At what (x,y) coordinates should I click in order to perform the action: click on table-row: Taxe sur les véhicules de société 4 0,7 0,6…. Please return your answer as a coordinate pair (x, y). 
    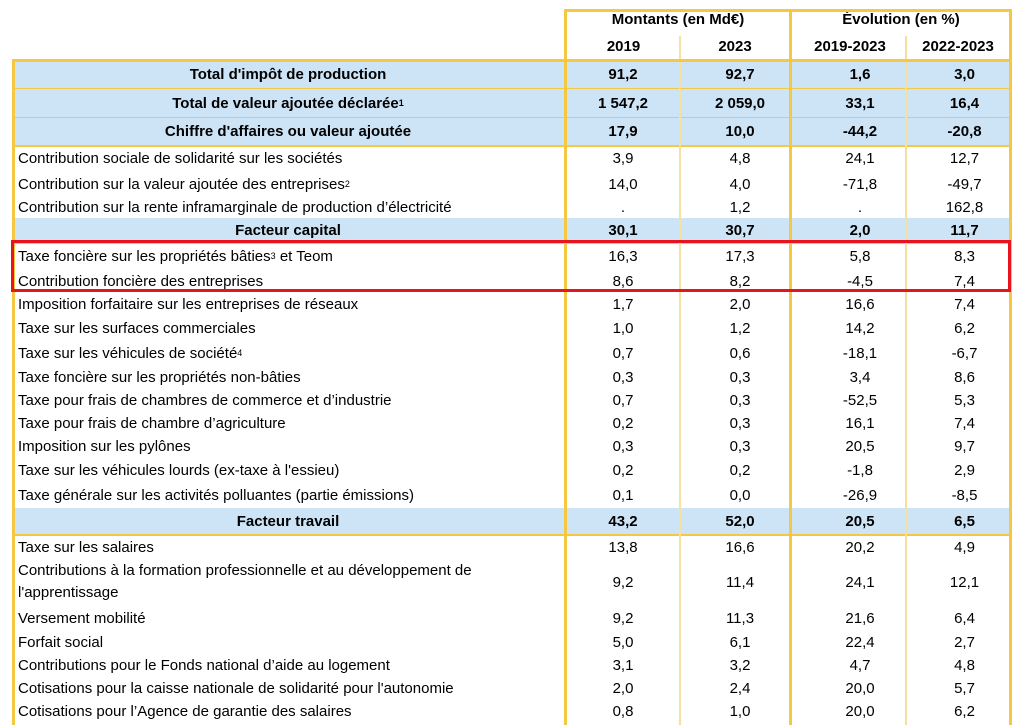
    Looking at the image, I should click on (511, 353).